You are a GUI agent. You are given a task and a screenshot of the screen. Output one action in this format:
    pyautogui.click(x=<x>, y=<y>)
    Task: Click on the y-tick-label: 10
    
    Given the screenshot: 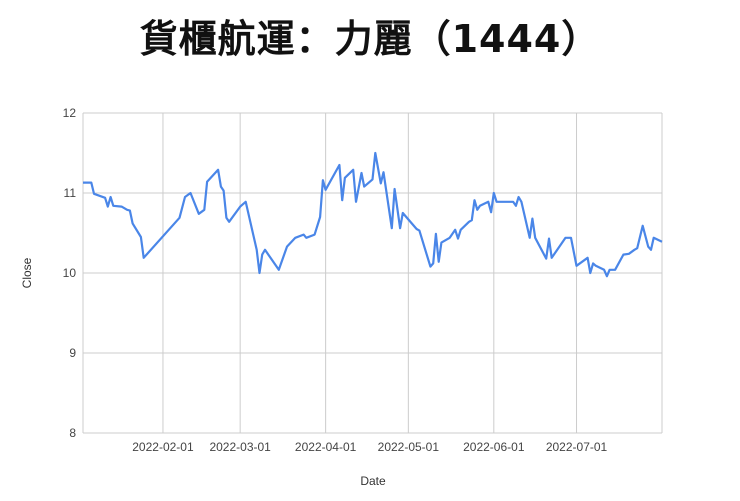 What is the action you would take?
    pyautogui.click(x=70, y=273)
    